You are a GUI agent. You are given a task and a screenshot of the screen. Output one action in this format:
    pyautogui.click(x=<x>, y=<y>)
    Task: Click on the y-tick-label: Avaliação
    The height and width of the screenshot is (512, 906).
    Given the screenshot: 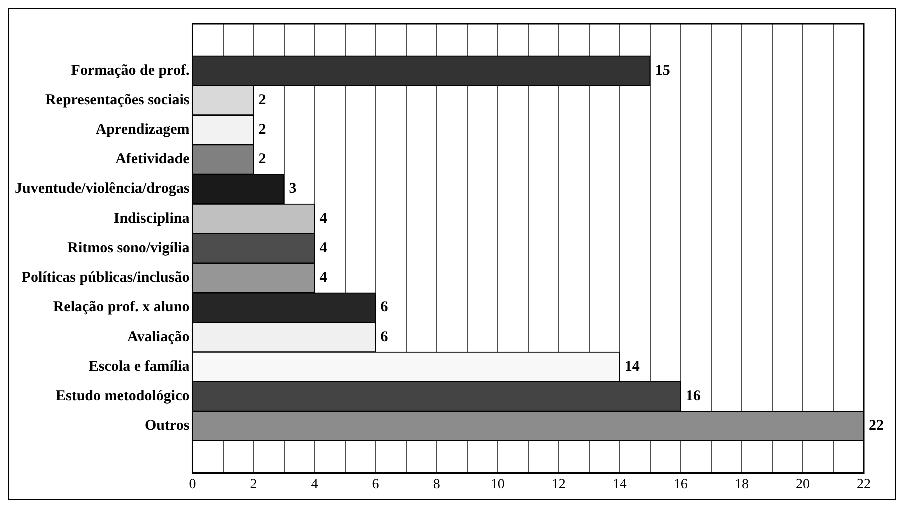 What is the action you would take?
    pyautogui.click(x=159, y=337)
    